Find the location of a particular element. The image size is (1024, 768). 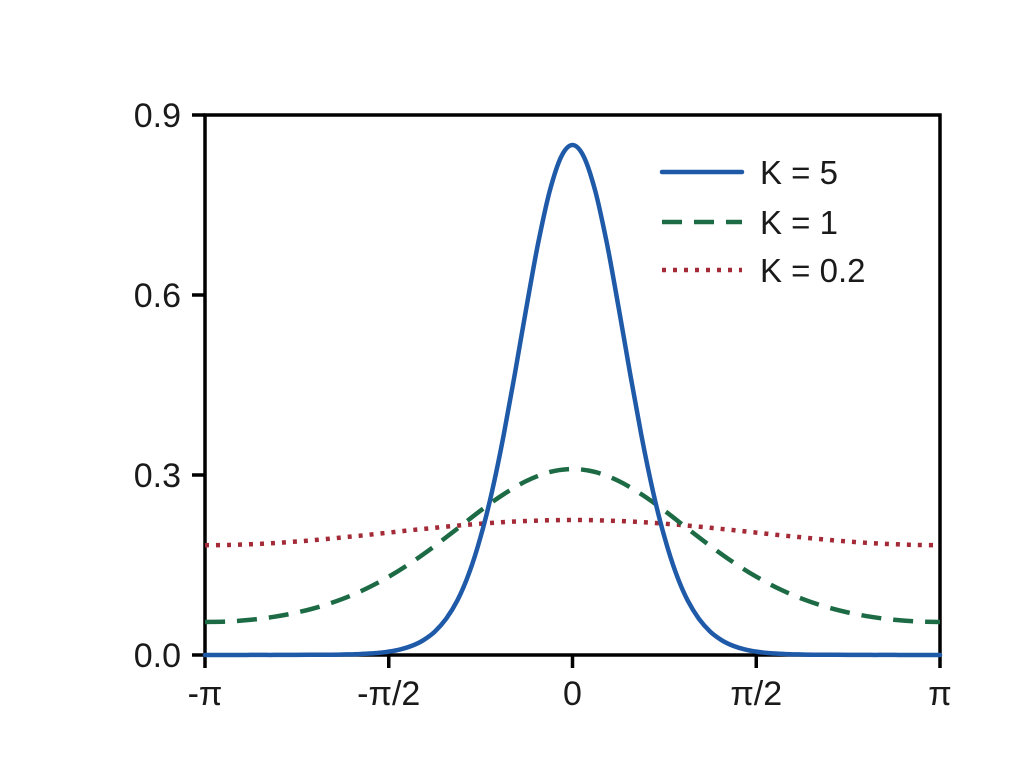

x-tick-label: π is located at coordinates (939, 694).